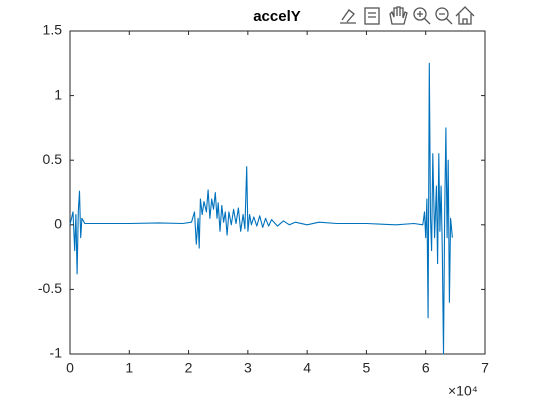 This screenshot has height=403, width=536. What do you see at coordinates (398, 15) in the screenshot?
I see `pan-icon` at bounding box center [398, 15].